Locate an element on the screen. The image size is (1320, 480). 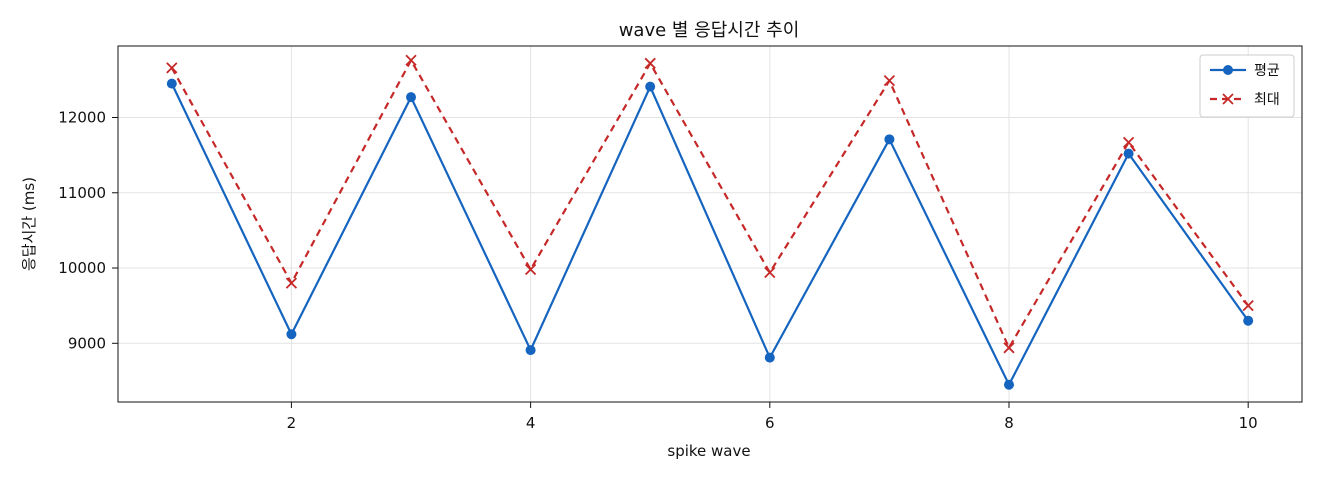
series-2-point-4-stroke-b is located at coordinates (530, 269).